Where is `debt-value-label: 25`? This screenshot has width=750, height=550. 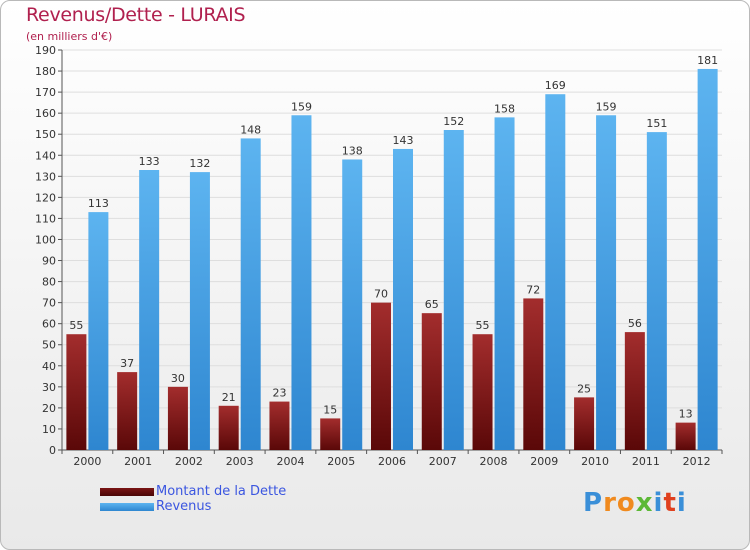 debt-value-label: 25 is located at coordinates (584, 388).